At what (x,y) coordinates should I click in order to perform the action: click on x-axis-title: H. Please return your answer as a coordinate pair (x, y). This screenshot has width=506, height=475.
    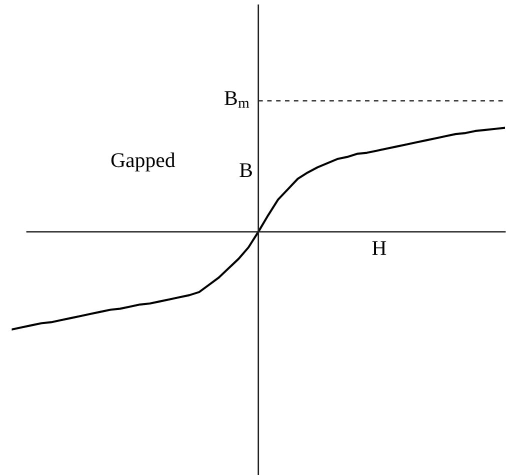
    Looking at the image, I should click on (379, 248).